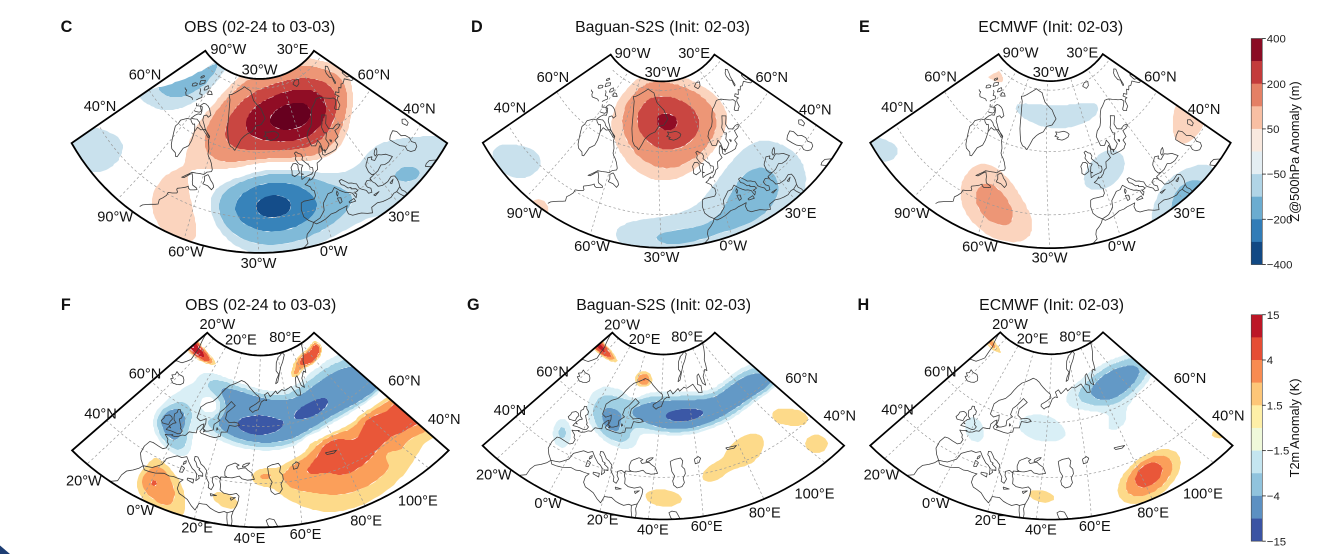 This screenshot has height=559, width=1317. Describe the element at coordinates (1276, 542) in the screenshot. I see `svg-text: −15` at that location.